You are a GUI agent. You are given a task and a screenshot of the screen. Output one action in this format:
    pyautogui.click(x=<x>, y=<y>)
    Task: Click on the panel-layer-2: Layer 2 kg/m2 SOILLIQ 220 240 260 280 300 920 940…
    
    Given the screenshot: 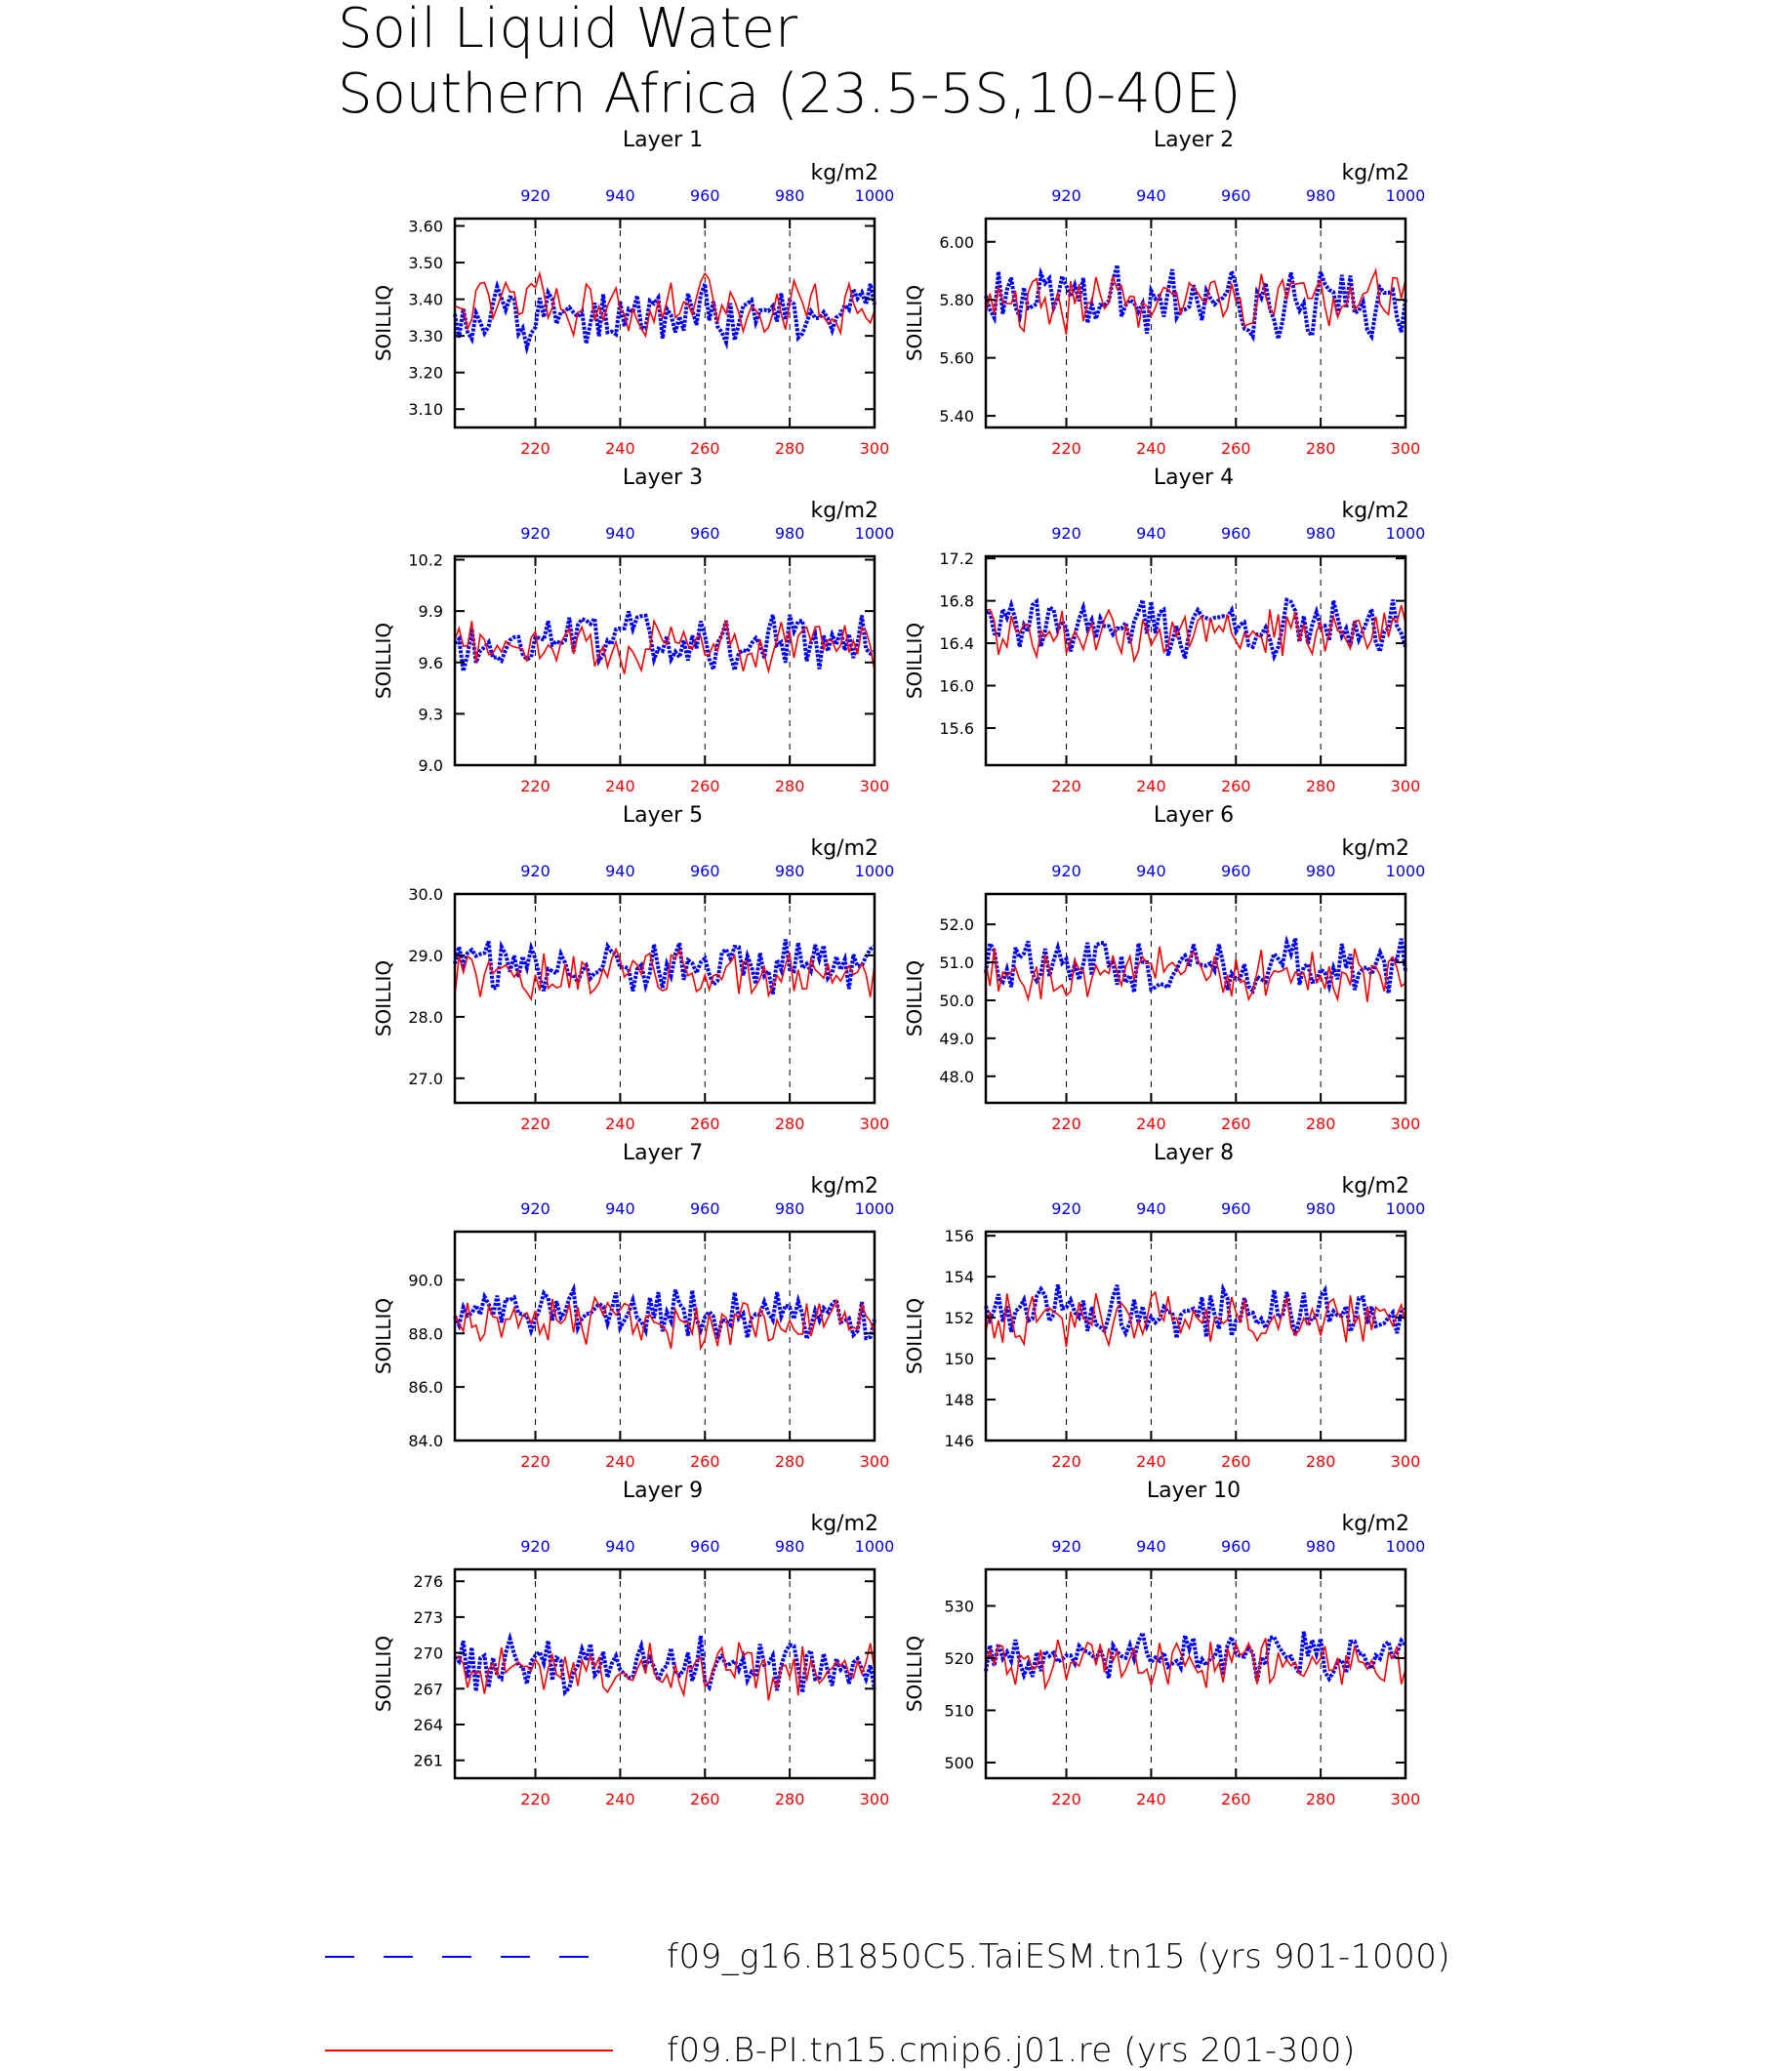 What is the action you would take?
    pyautogui.click(x=1164, y=293)
    